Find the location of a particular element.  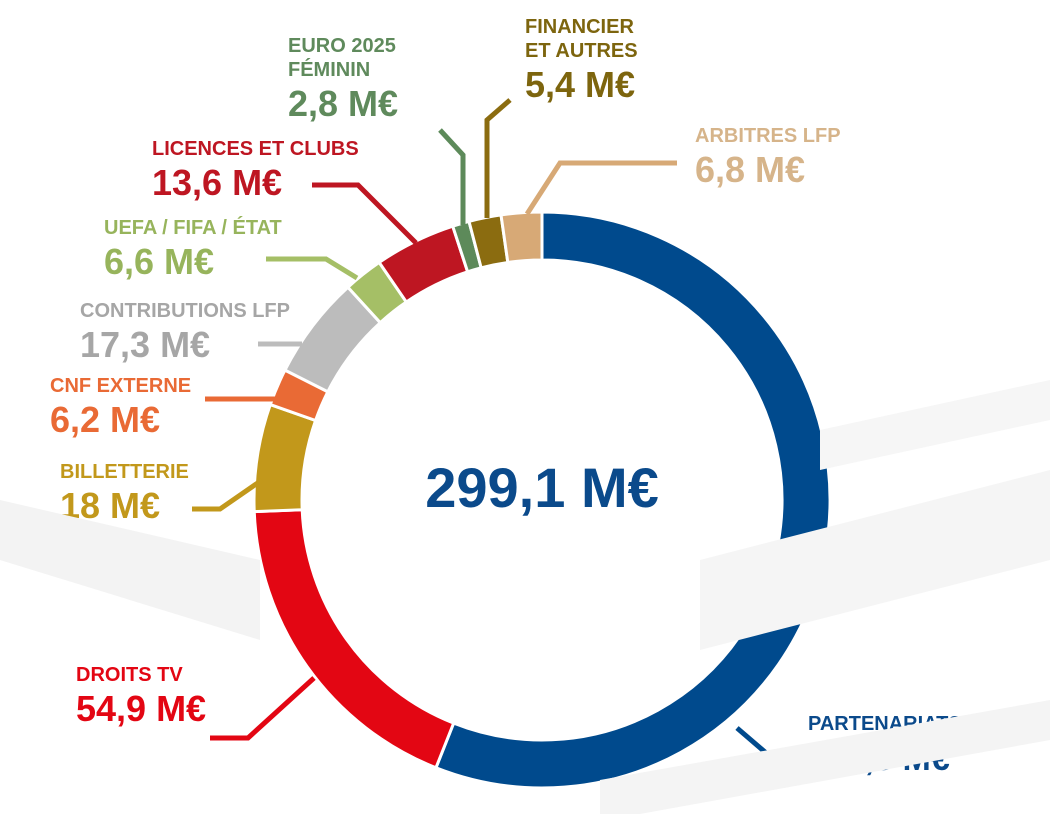

slice-value-1: 54,9 M€ is located at coordinates (141, 708).